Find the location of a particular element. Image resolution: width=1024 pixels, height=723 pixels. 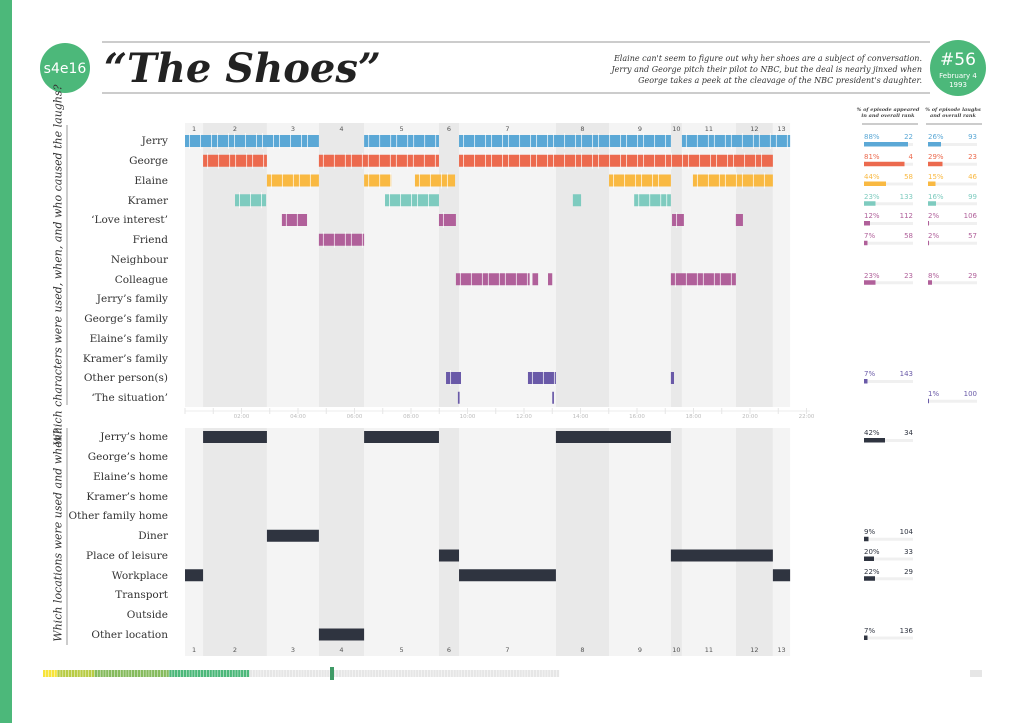

appeared-percent-value: 44 is located at coordinates (868, 176).